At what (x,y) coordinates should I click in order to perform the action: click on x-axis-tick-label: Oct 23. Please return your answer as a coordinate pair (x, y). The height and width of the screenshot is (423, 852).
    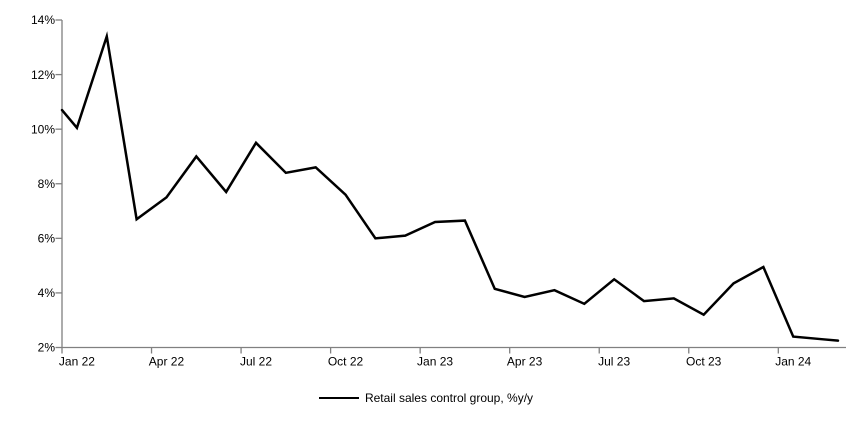
    Looking at the image, I should click on (704, 362).